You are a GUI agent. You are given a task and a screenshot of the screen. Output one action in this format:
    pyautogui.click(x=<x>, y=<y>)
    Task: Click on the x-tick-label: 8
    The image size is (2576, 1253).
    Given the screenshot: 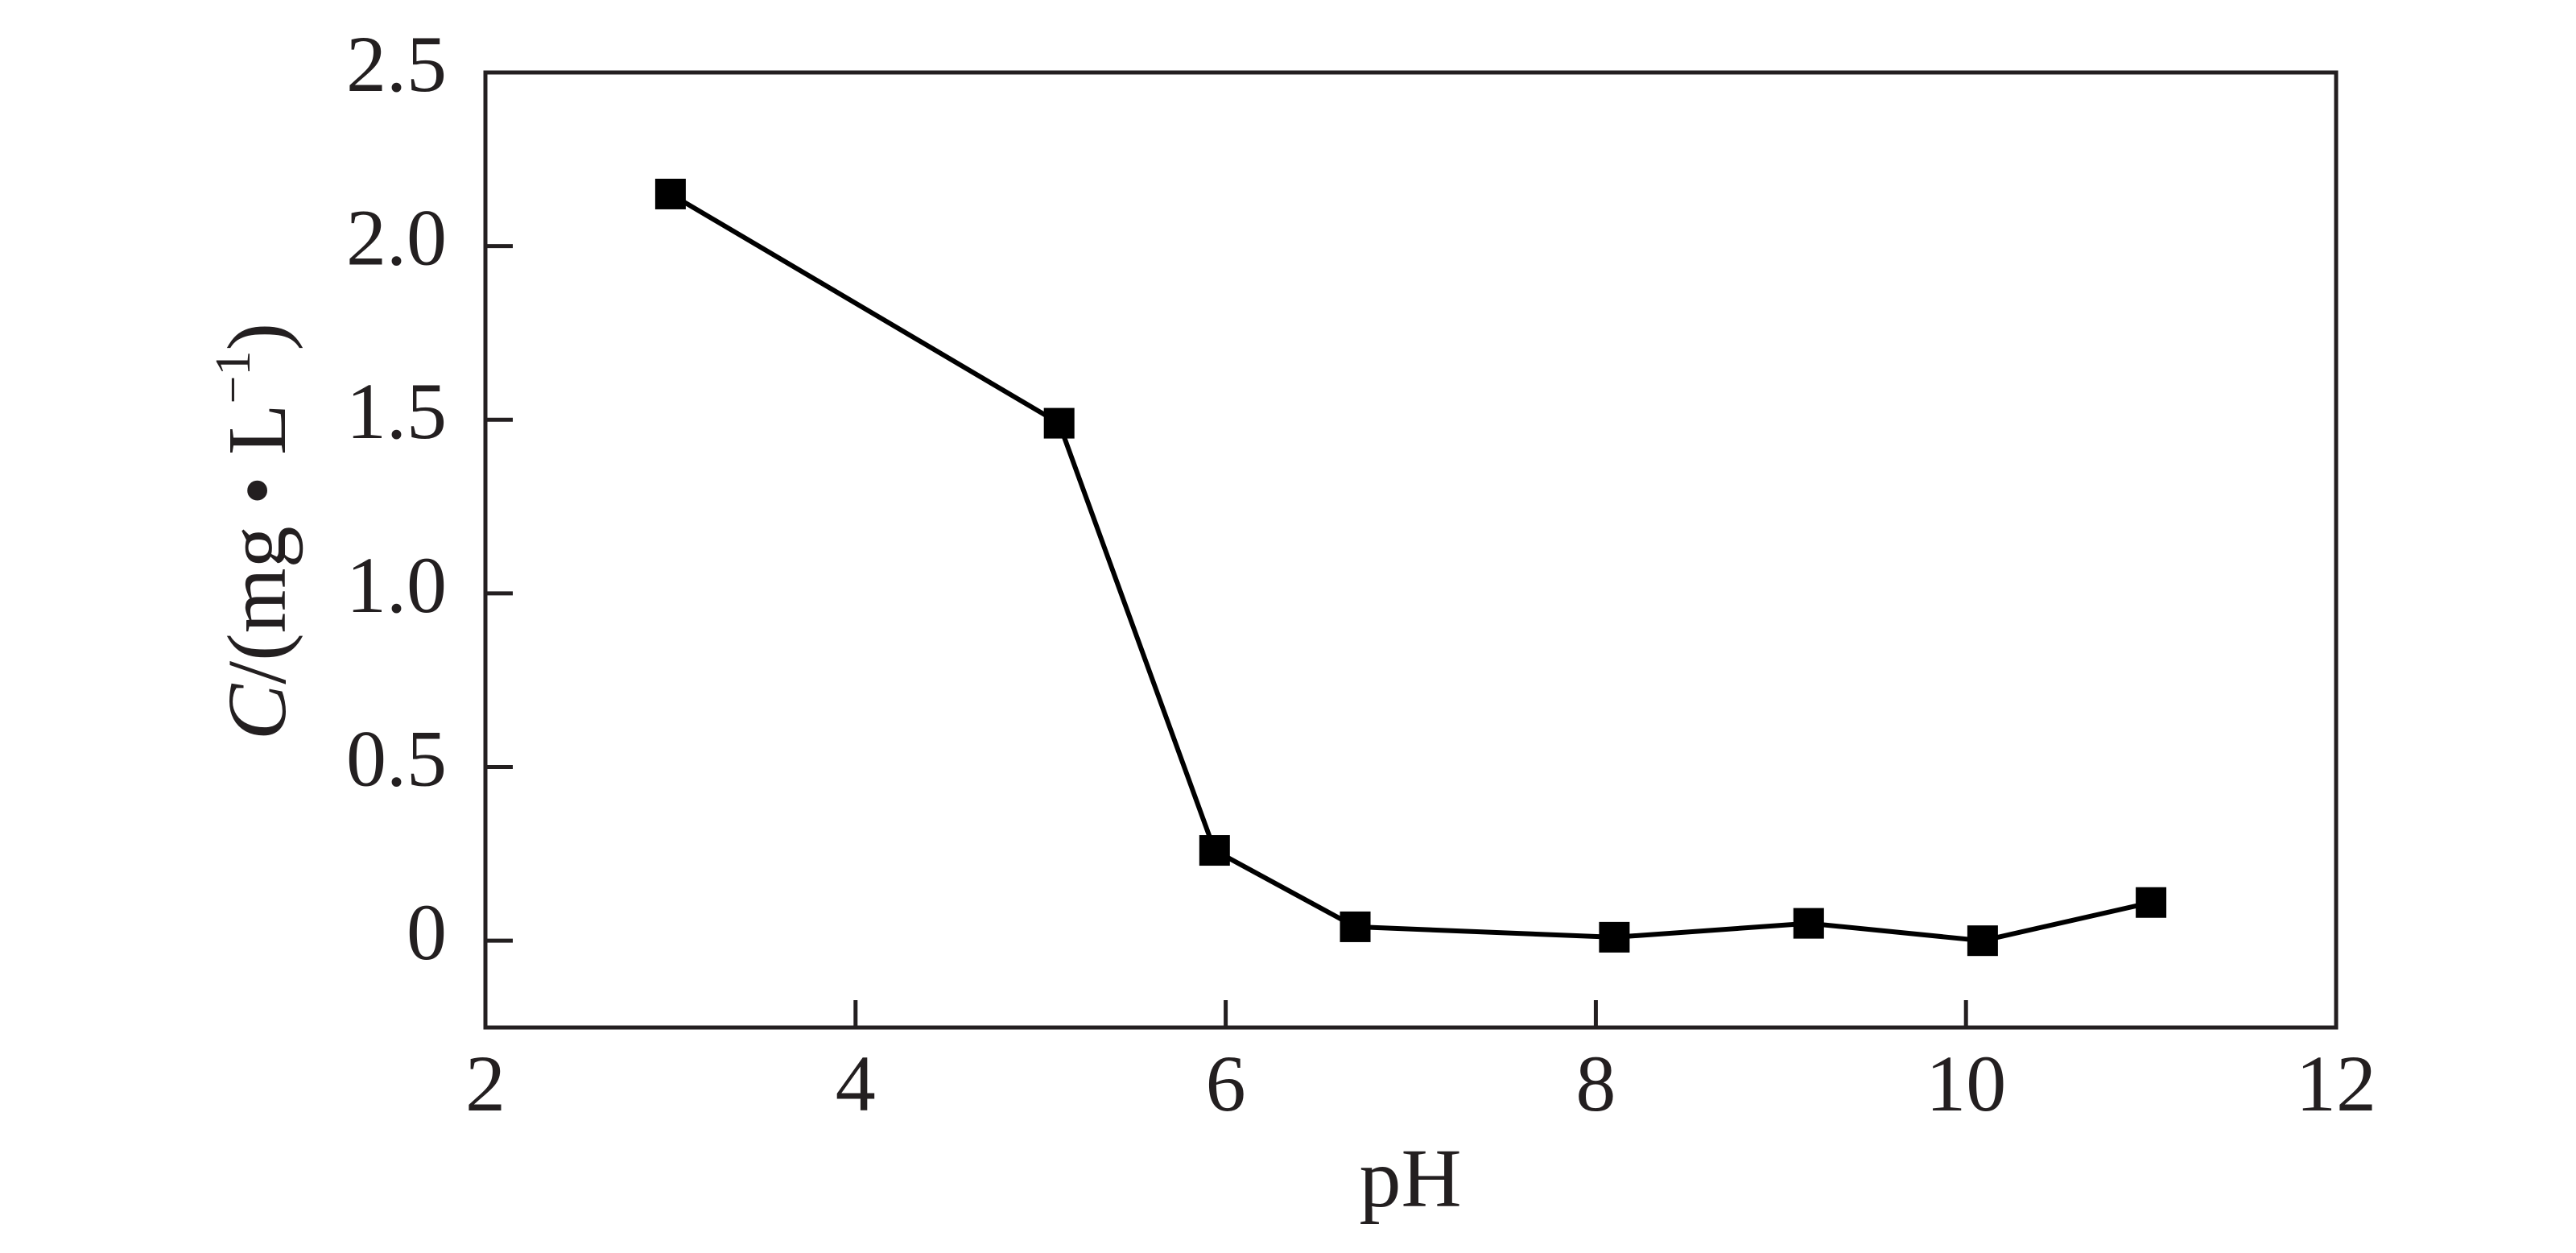 What is the action you would take?
    pyautogui.click(x=1595, y=1083)
    